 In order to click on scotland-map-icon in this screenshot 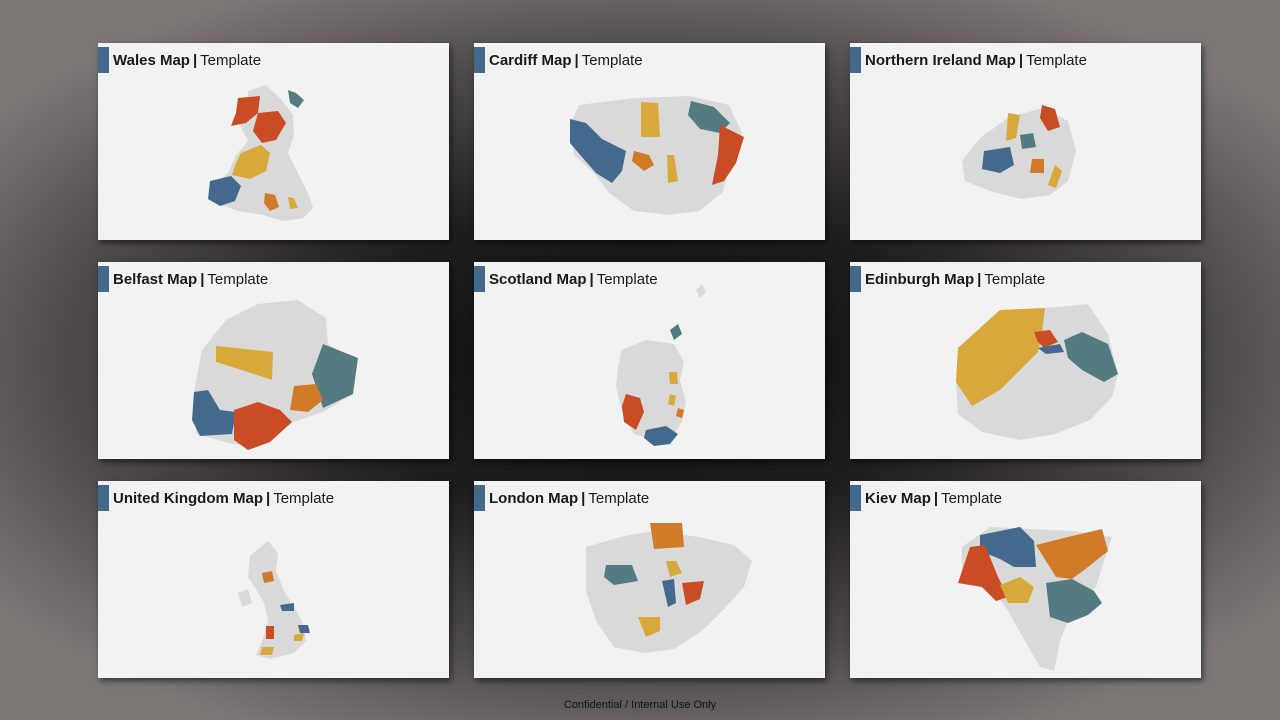, I will do `click(661, 365)`.